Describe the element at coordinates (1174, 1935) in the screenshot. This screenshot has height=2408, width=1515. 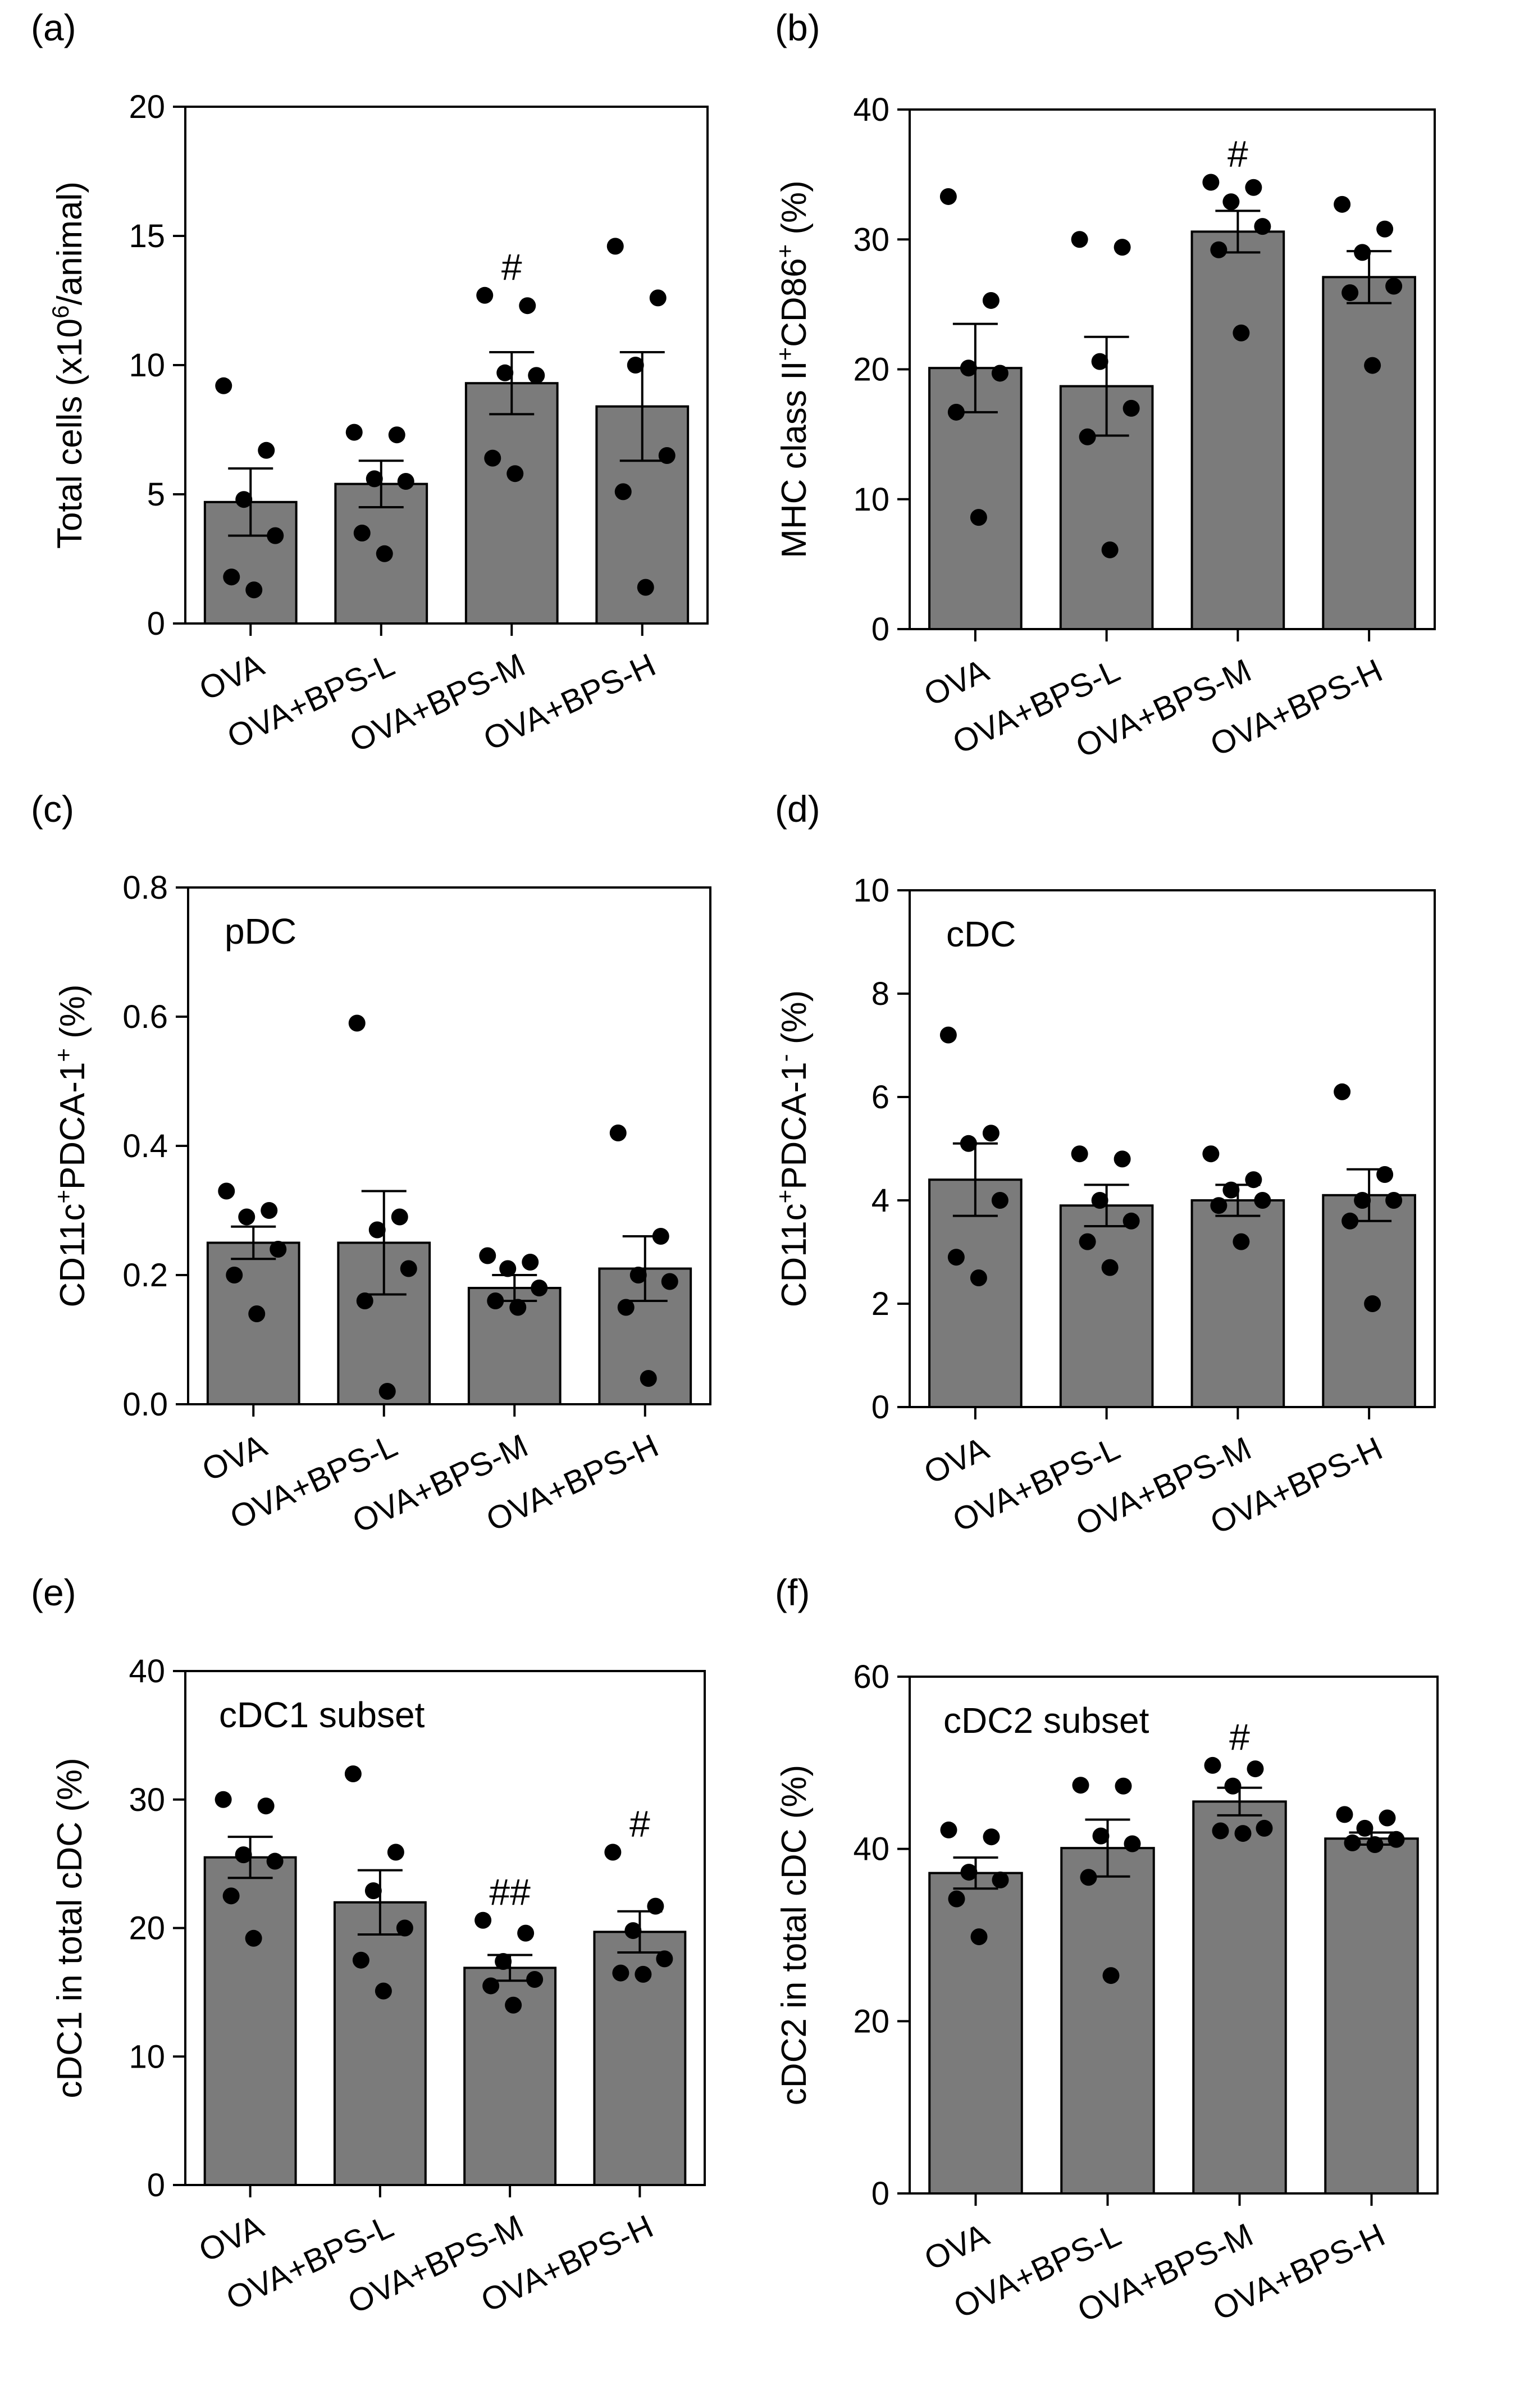
I see `plot-frame` at that location.